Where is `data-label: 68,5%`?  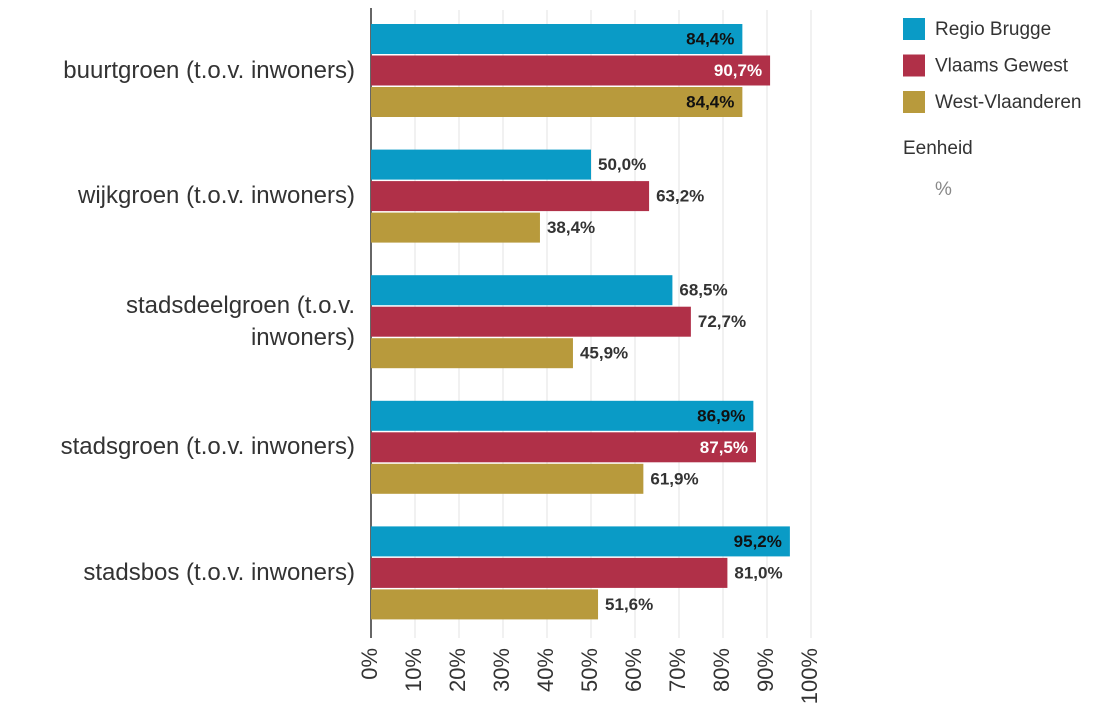 data-label: 68,5% is located at coordinates (703, 290).